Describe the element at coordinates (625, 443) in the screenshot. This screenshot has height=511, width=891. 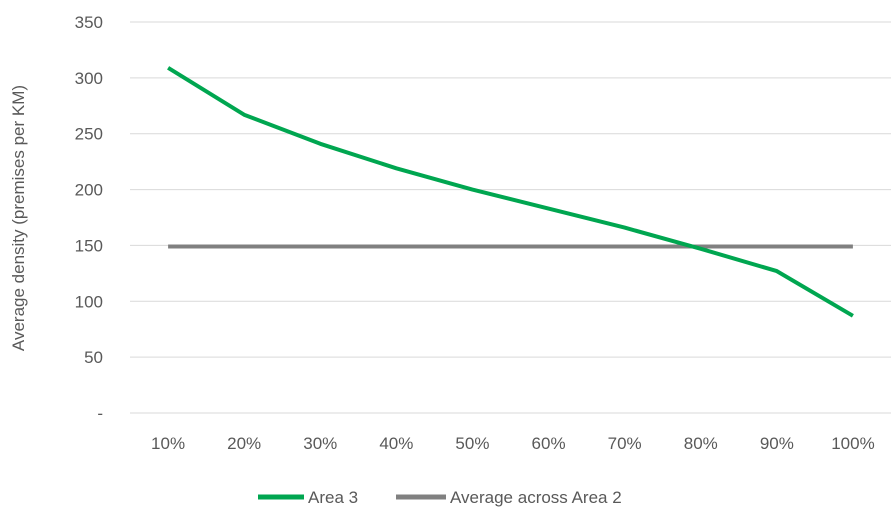
I see `x-tick-label: 70%` at that location.